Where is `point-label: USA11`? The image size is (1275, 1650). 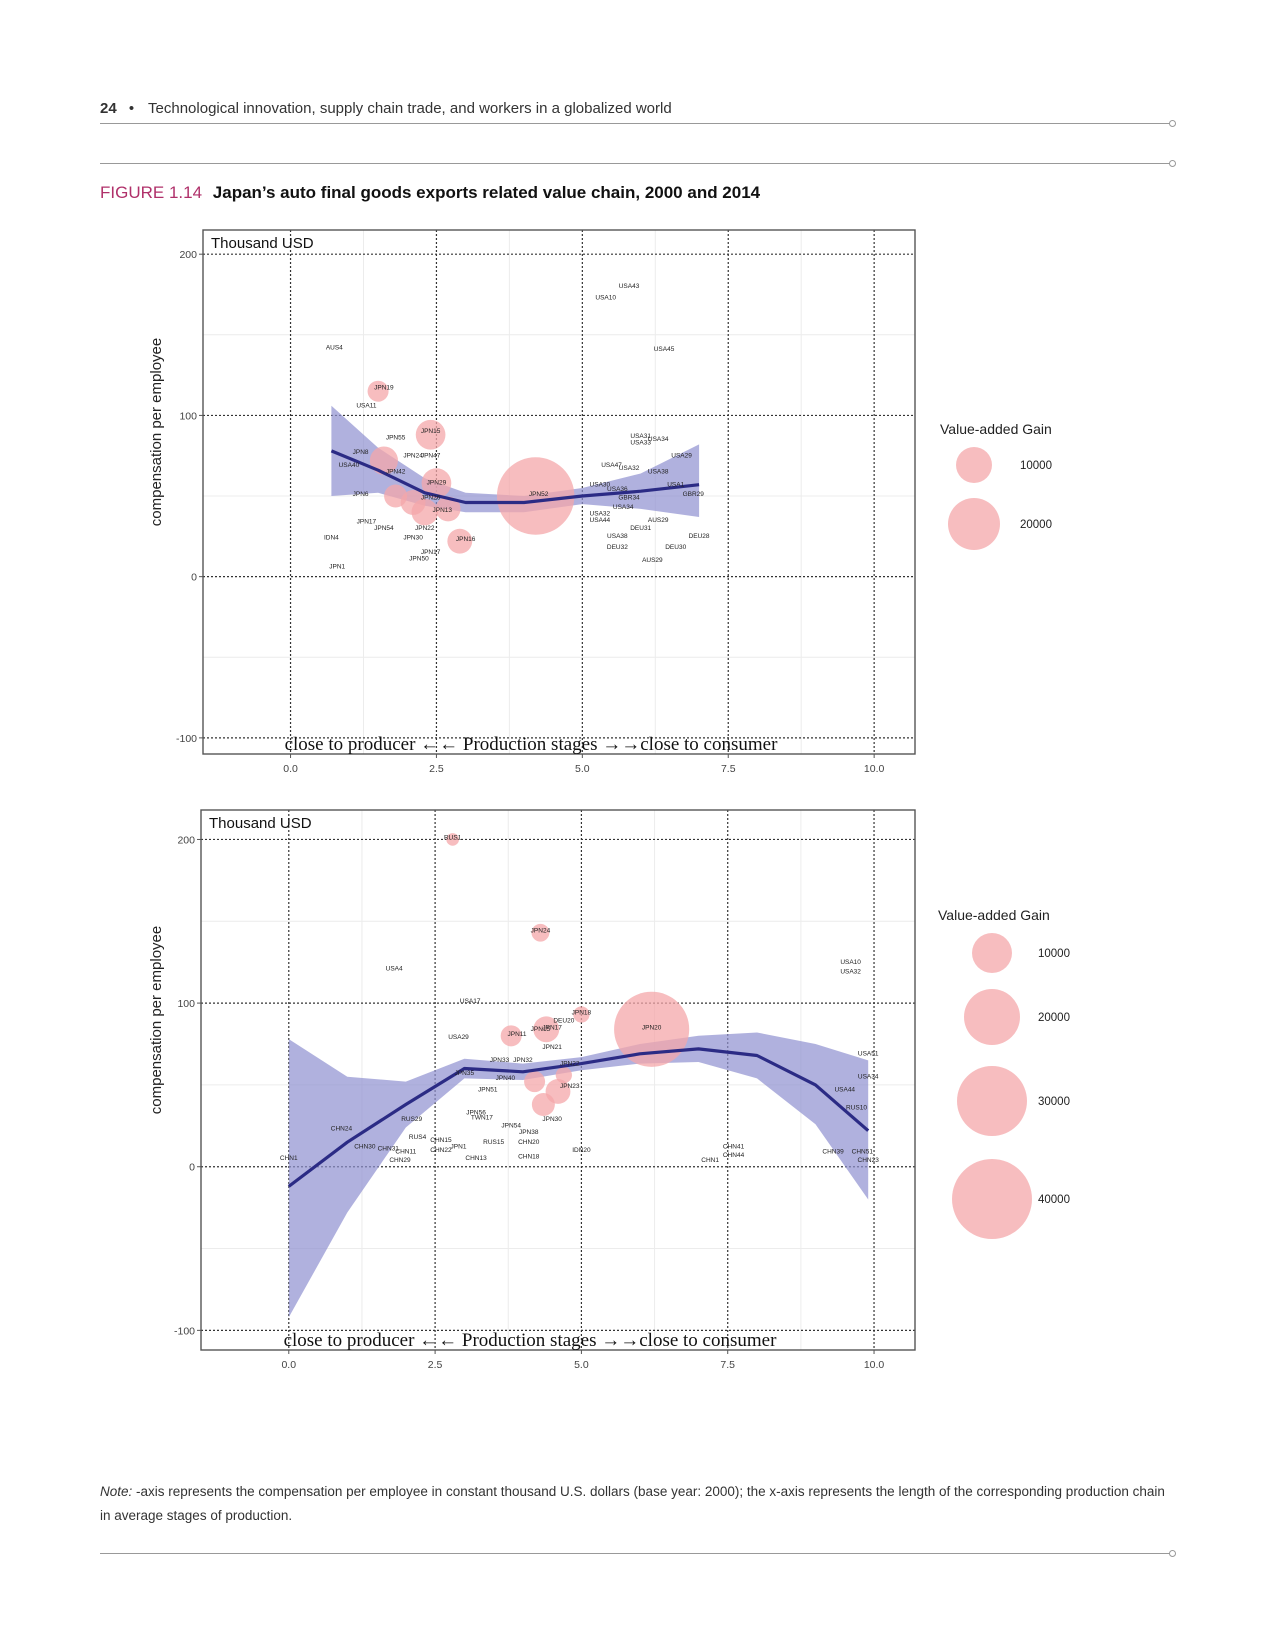
point-label: USA11 is located at coordinates (366, 405).